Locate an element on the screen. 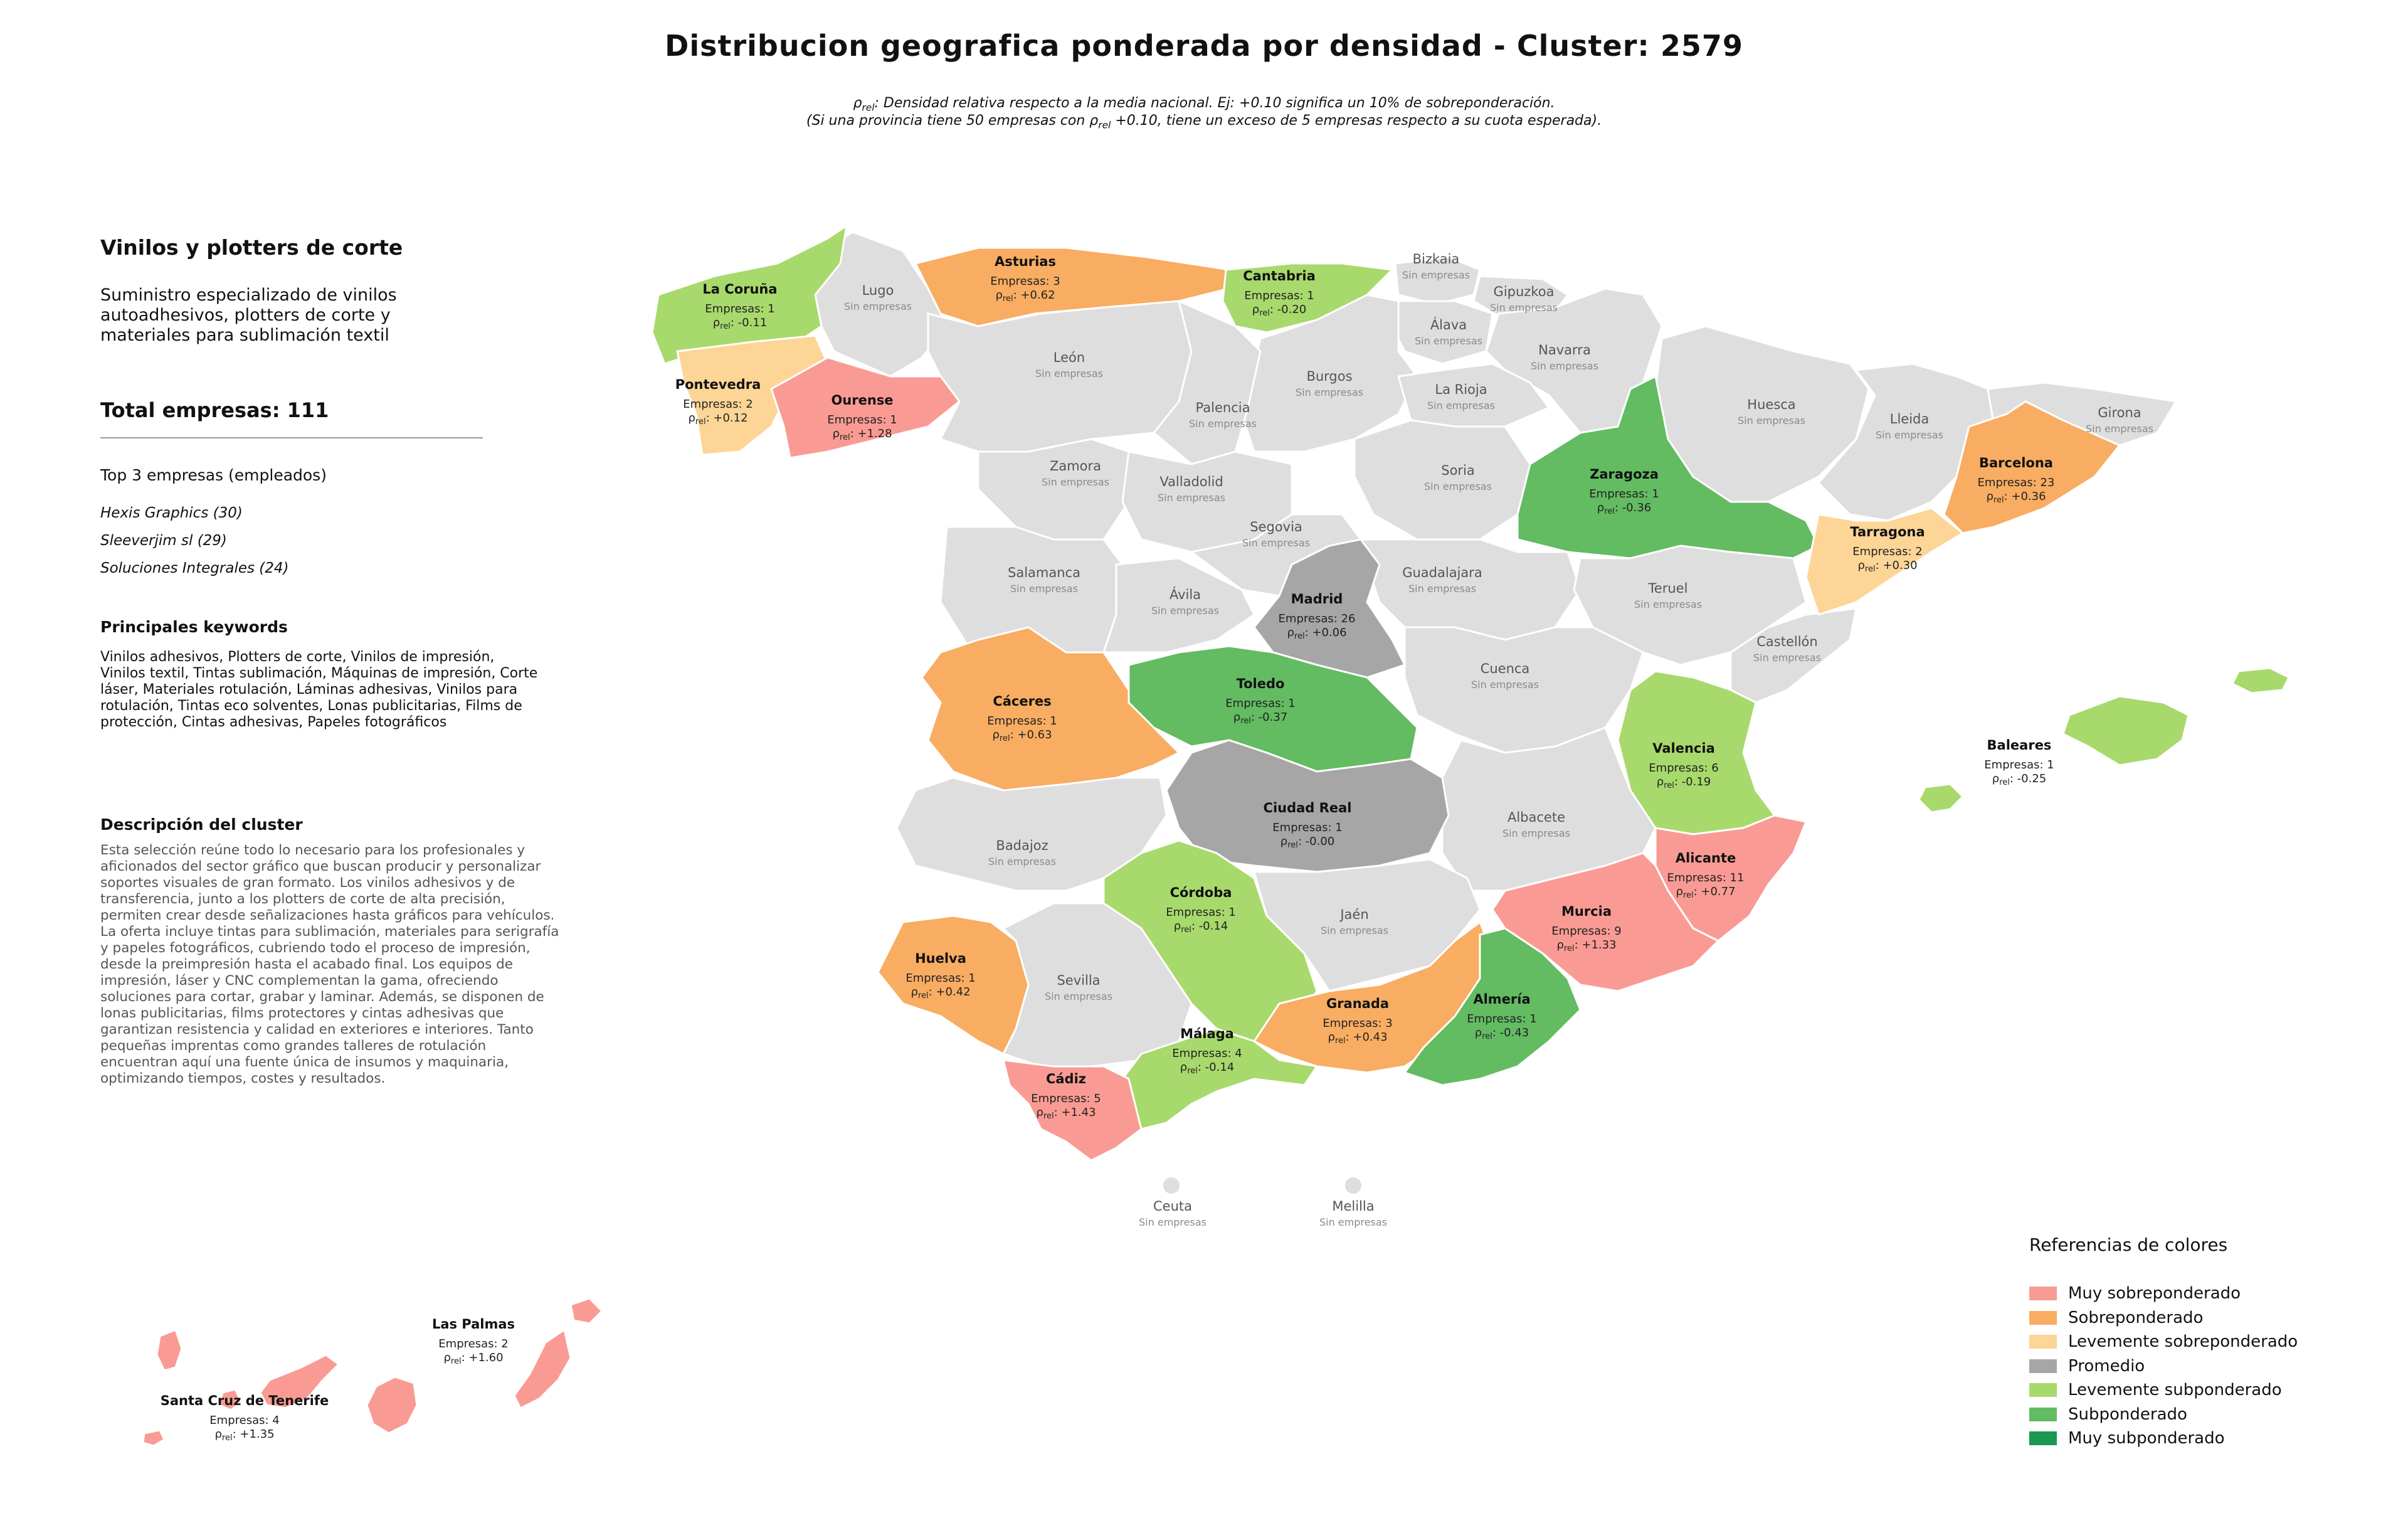 This screenshot has height=1528, width=2408. province-name: Madrid is located at coordinates (1317, 599).